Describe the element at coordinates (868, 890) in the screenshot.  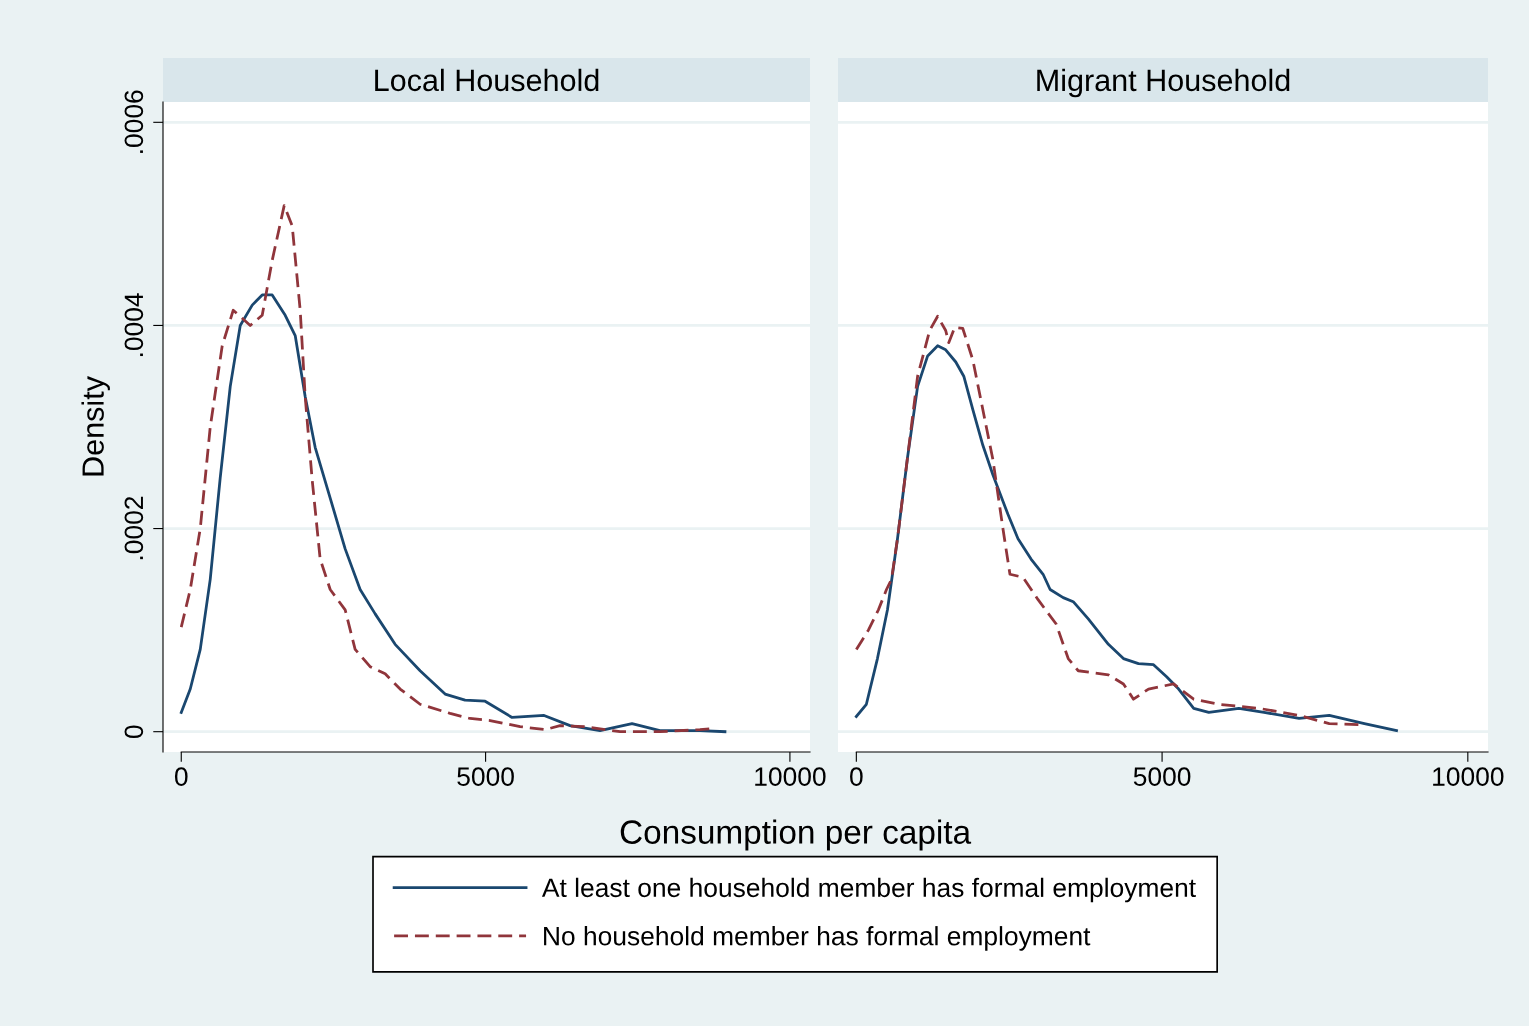
I see `legend-label: At least one household member has formal employment` at that location.